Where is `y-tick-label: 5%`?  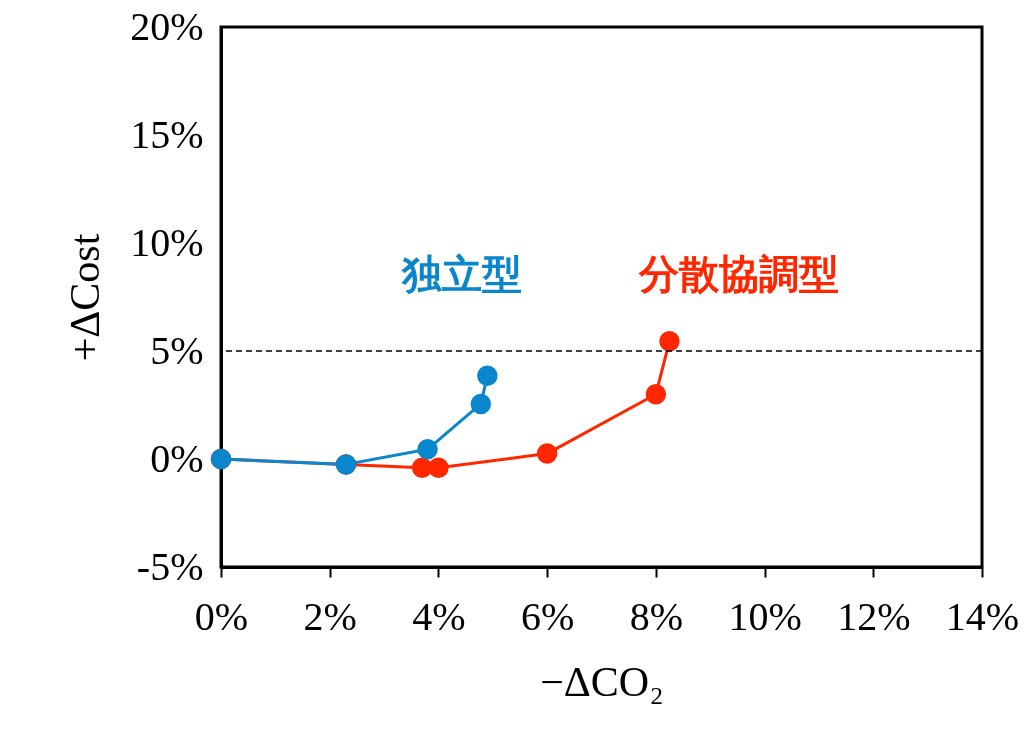 y-tick-label: 5% is located at coordinates (177, 350).